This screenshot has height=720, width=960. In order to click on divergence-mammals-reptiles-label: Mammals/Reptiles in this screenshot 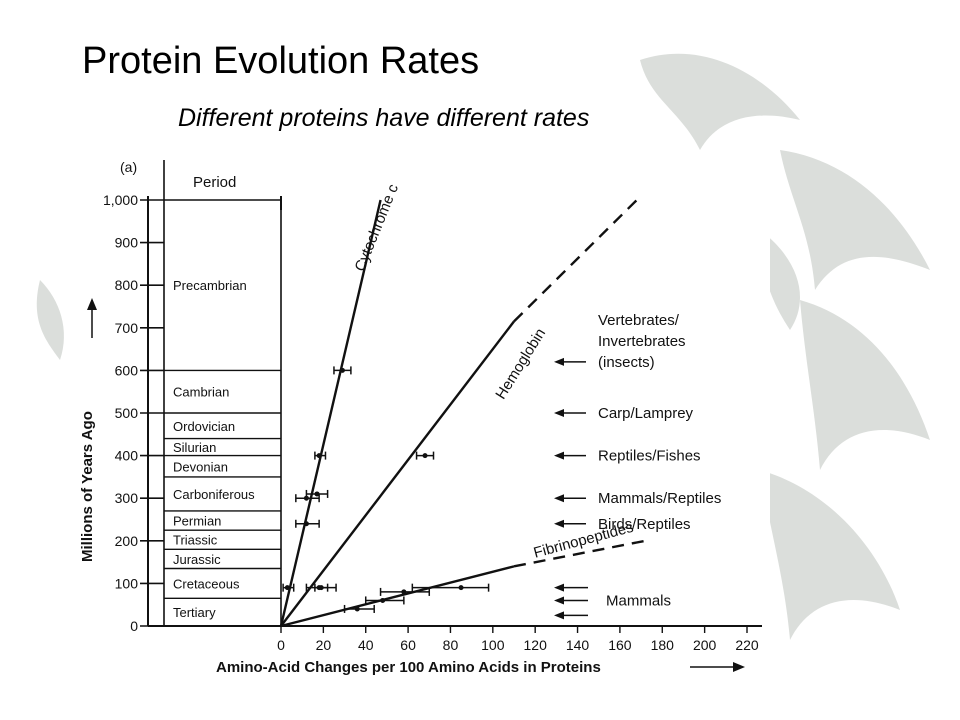, I will do `click(659, 498)`.